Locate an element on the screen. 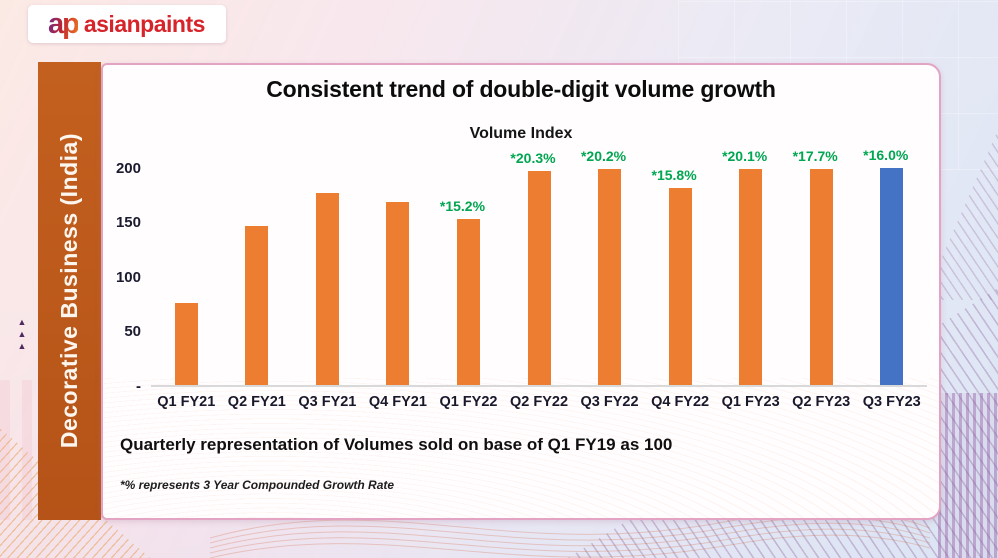  bar-column: *16.0% is located at coordinates (891, 266).